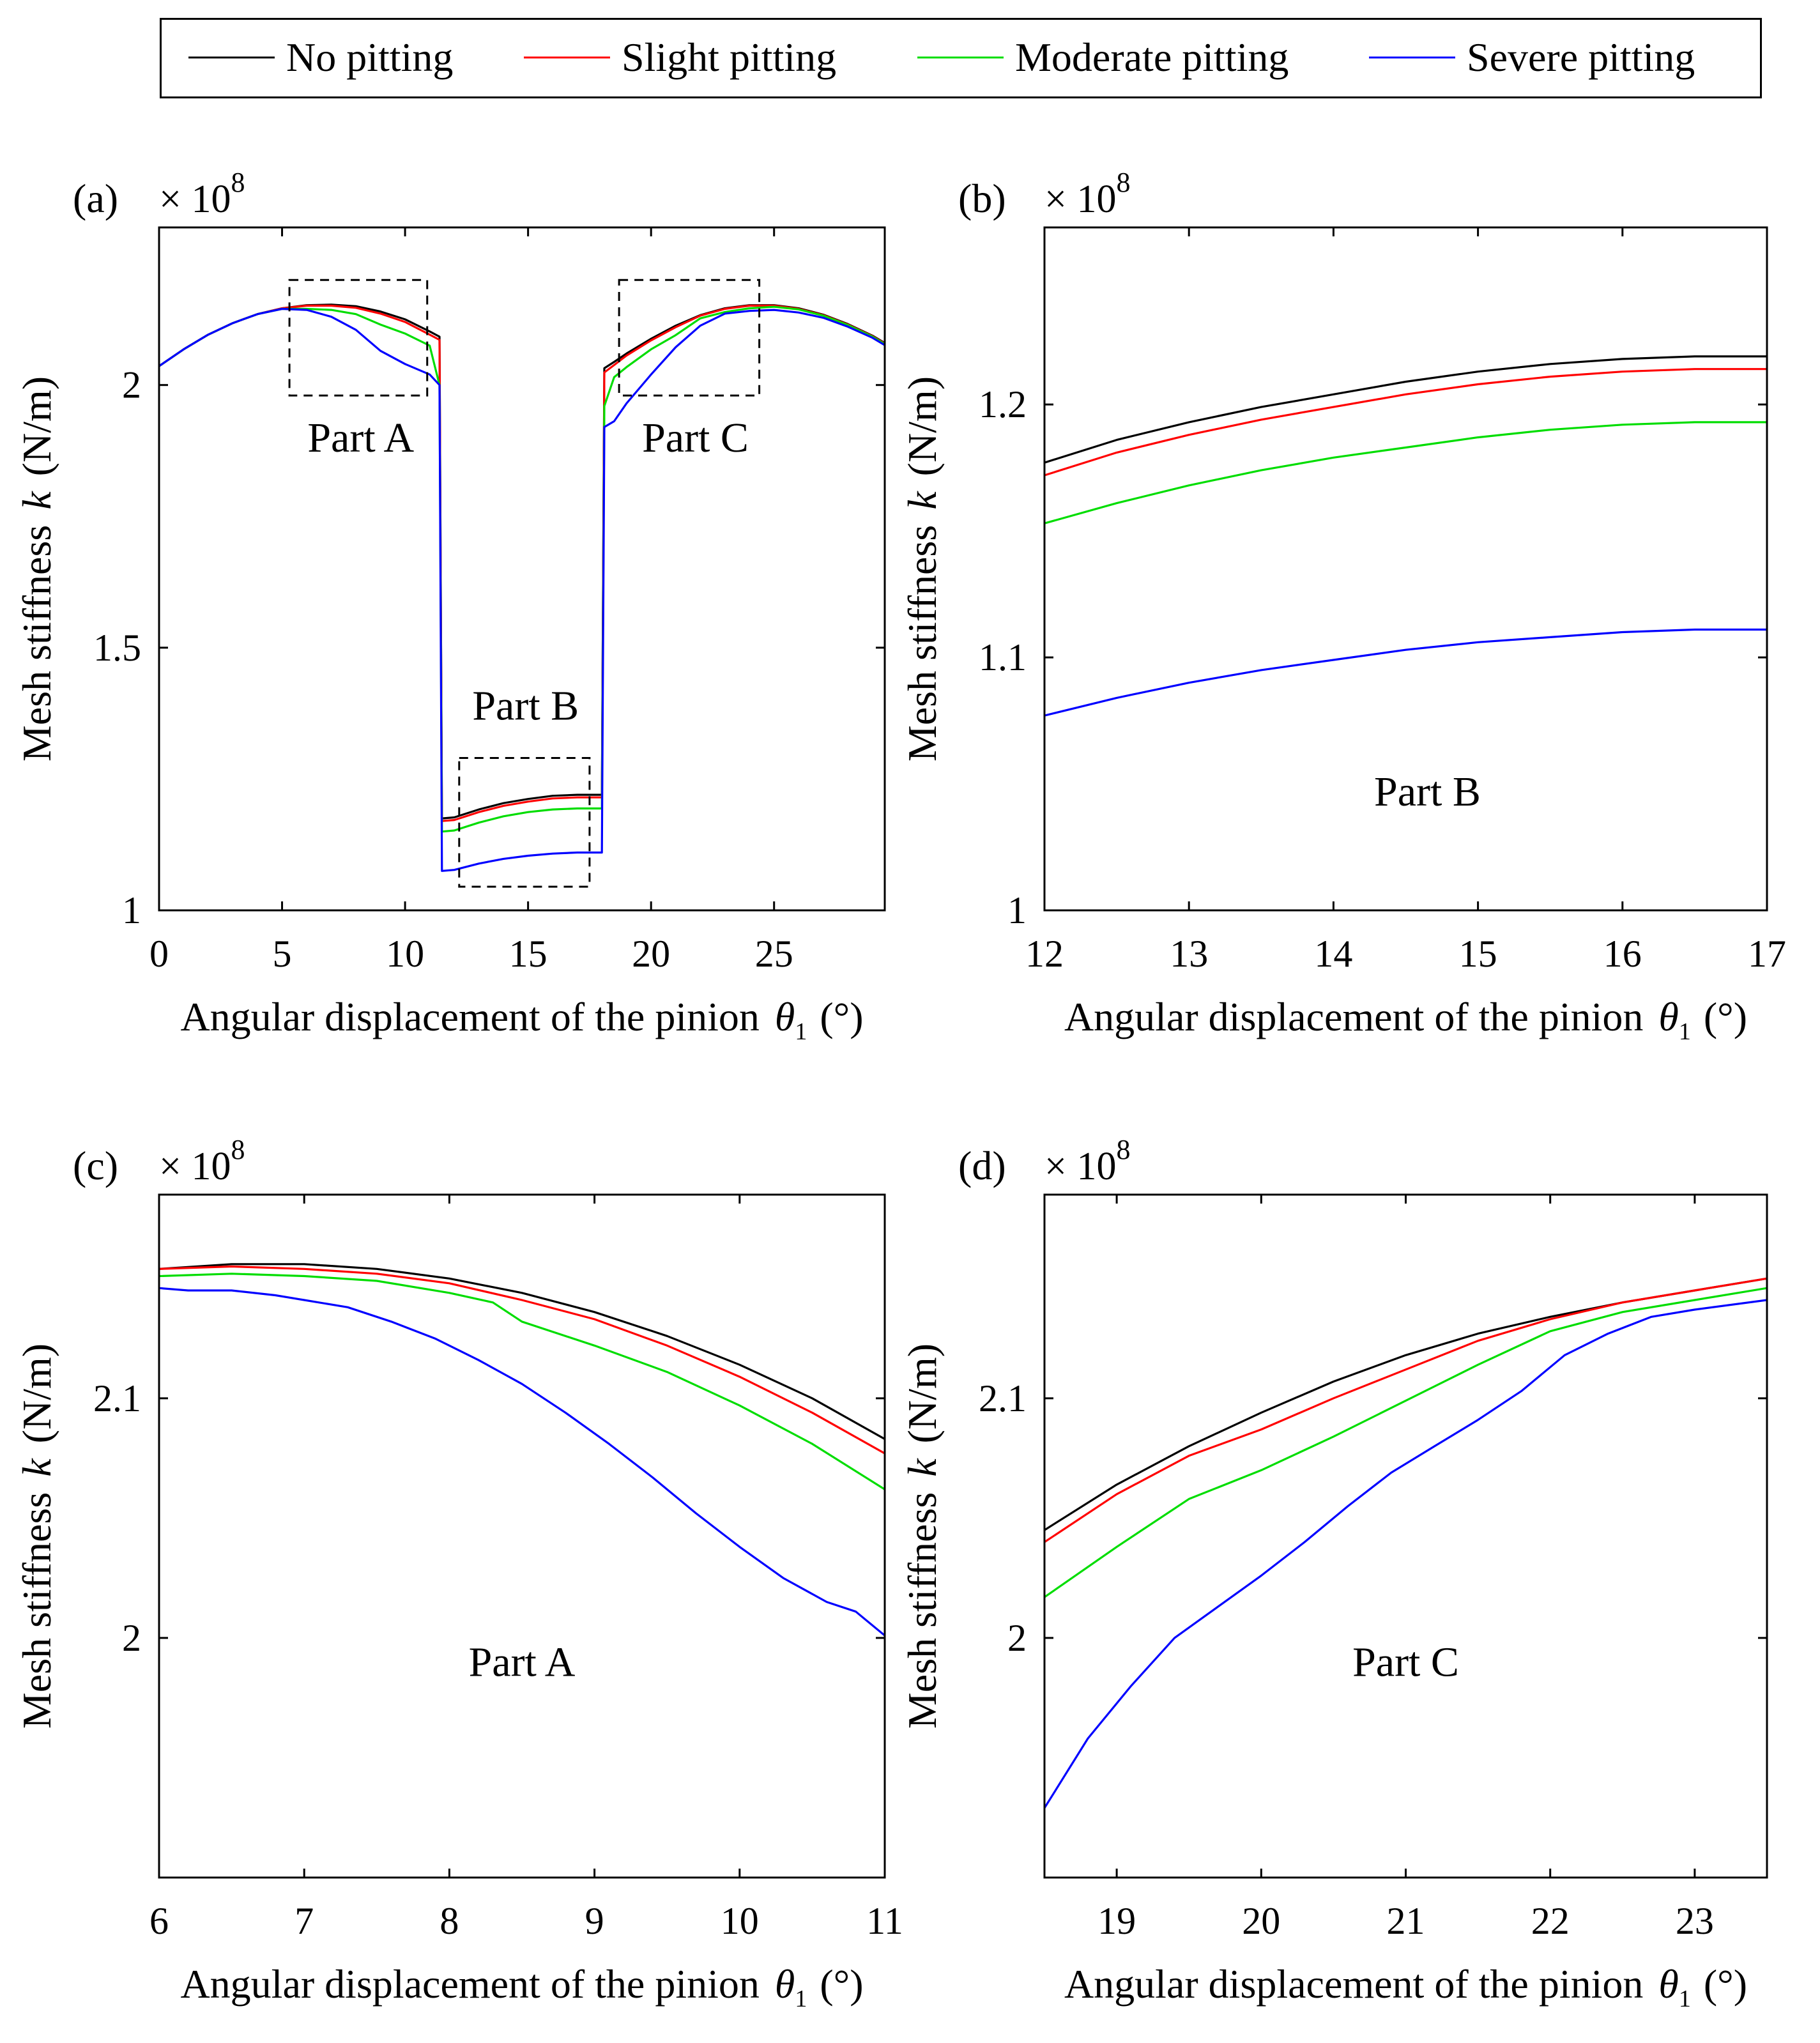 Image resolution: width=1820 pixels, height=2043 pixels. I want to click on y-tick-label: 1.1, so click(1003, 657).